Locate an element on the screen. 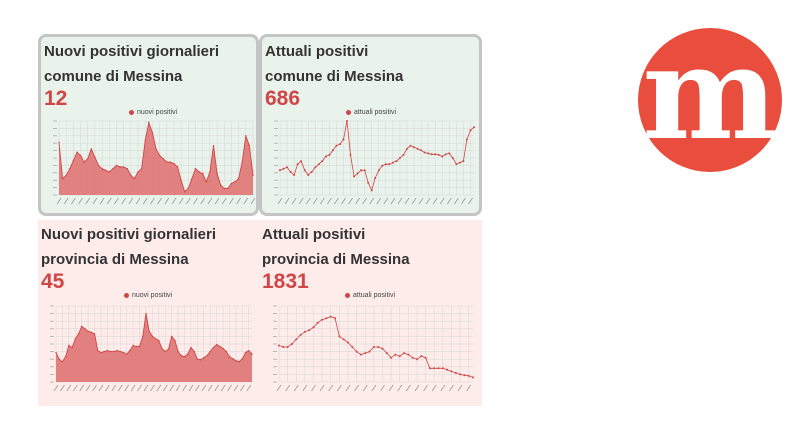  legend-label: nuovi positivi is located at coordinates (157, 112).